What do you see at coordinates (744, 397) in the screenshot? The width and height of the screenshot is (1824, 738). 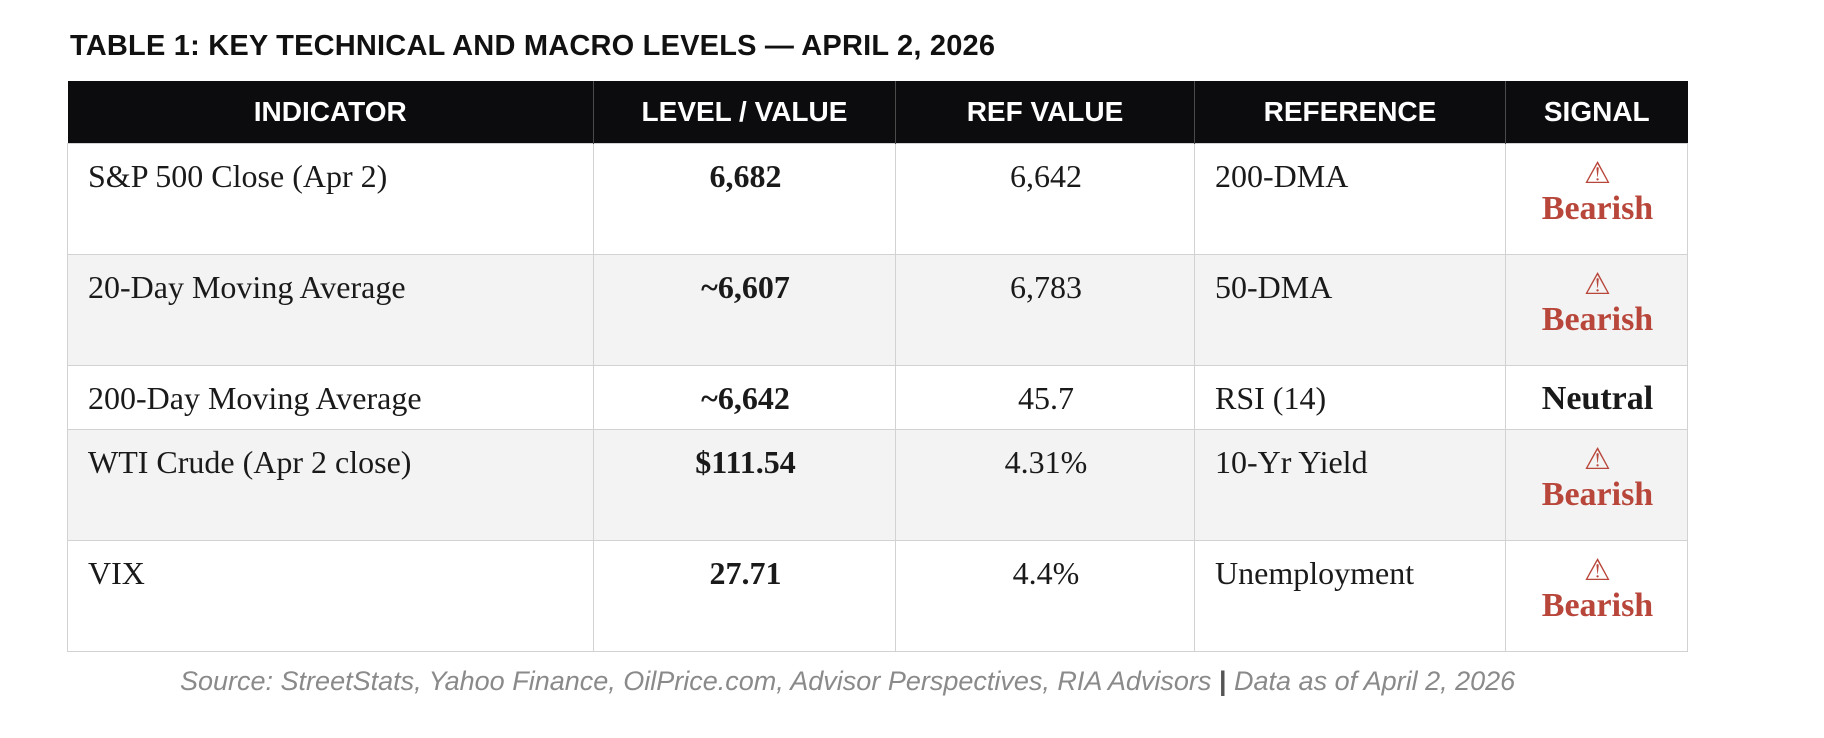 I see `level-cell: ~6,642` at bounding box center [744, 397].